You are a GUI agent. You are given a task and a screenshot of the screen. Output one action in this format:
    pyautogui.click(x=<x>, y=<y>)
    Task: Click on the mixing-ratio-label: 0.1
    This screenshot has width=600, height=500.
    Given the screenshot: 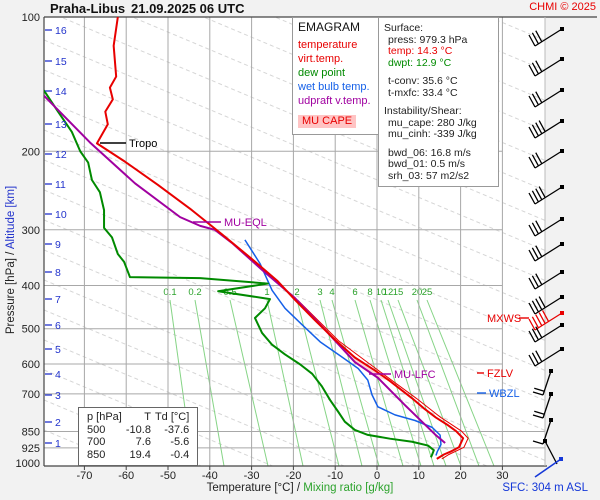 What is the action you would take?
    pyautogui.click(x=169, y=292)
    